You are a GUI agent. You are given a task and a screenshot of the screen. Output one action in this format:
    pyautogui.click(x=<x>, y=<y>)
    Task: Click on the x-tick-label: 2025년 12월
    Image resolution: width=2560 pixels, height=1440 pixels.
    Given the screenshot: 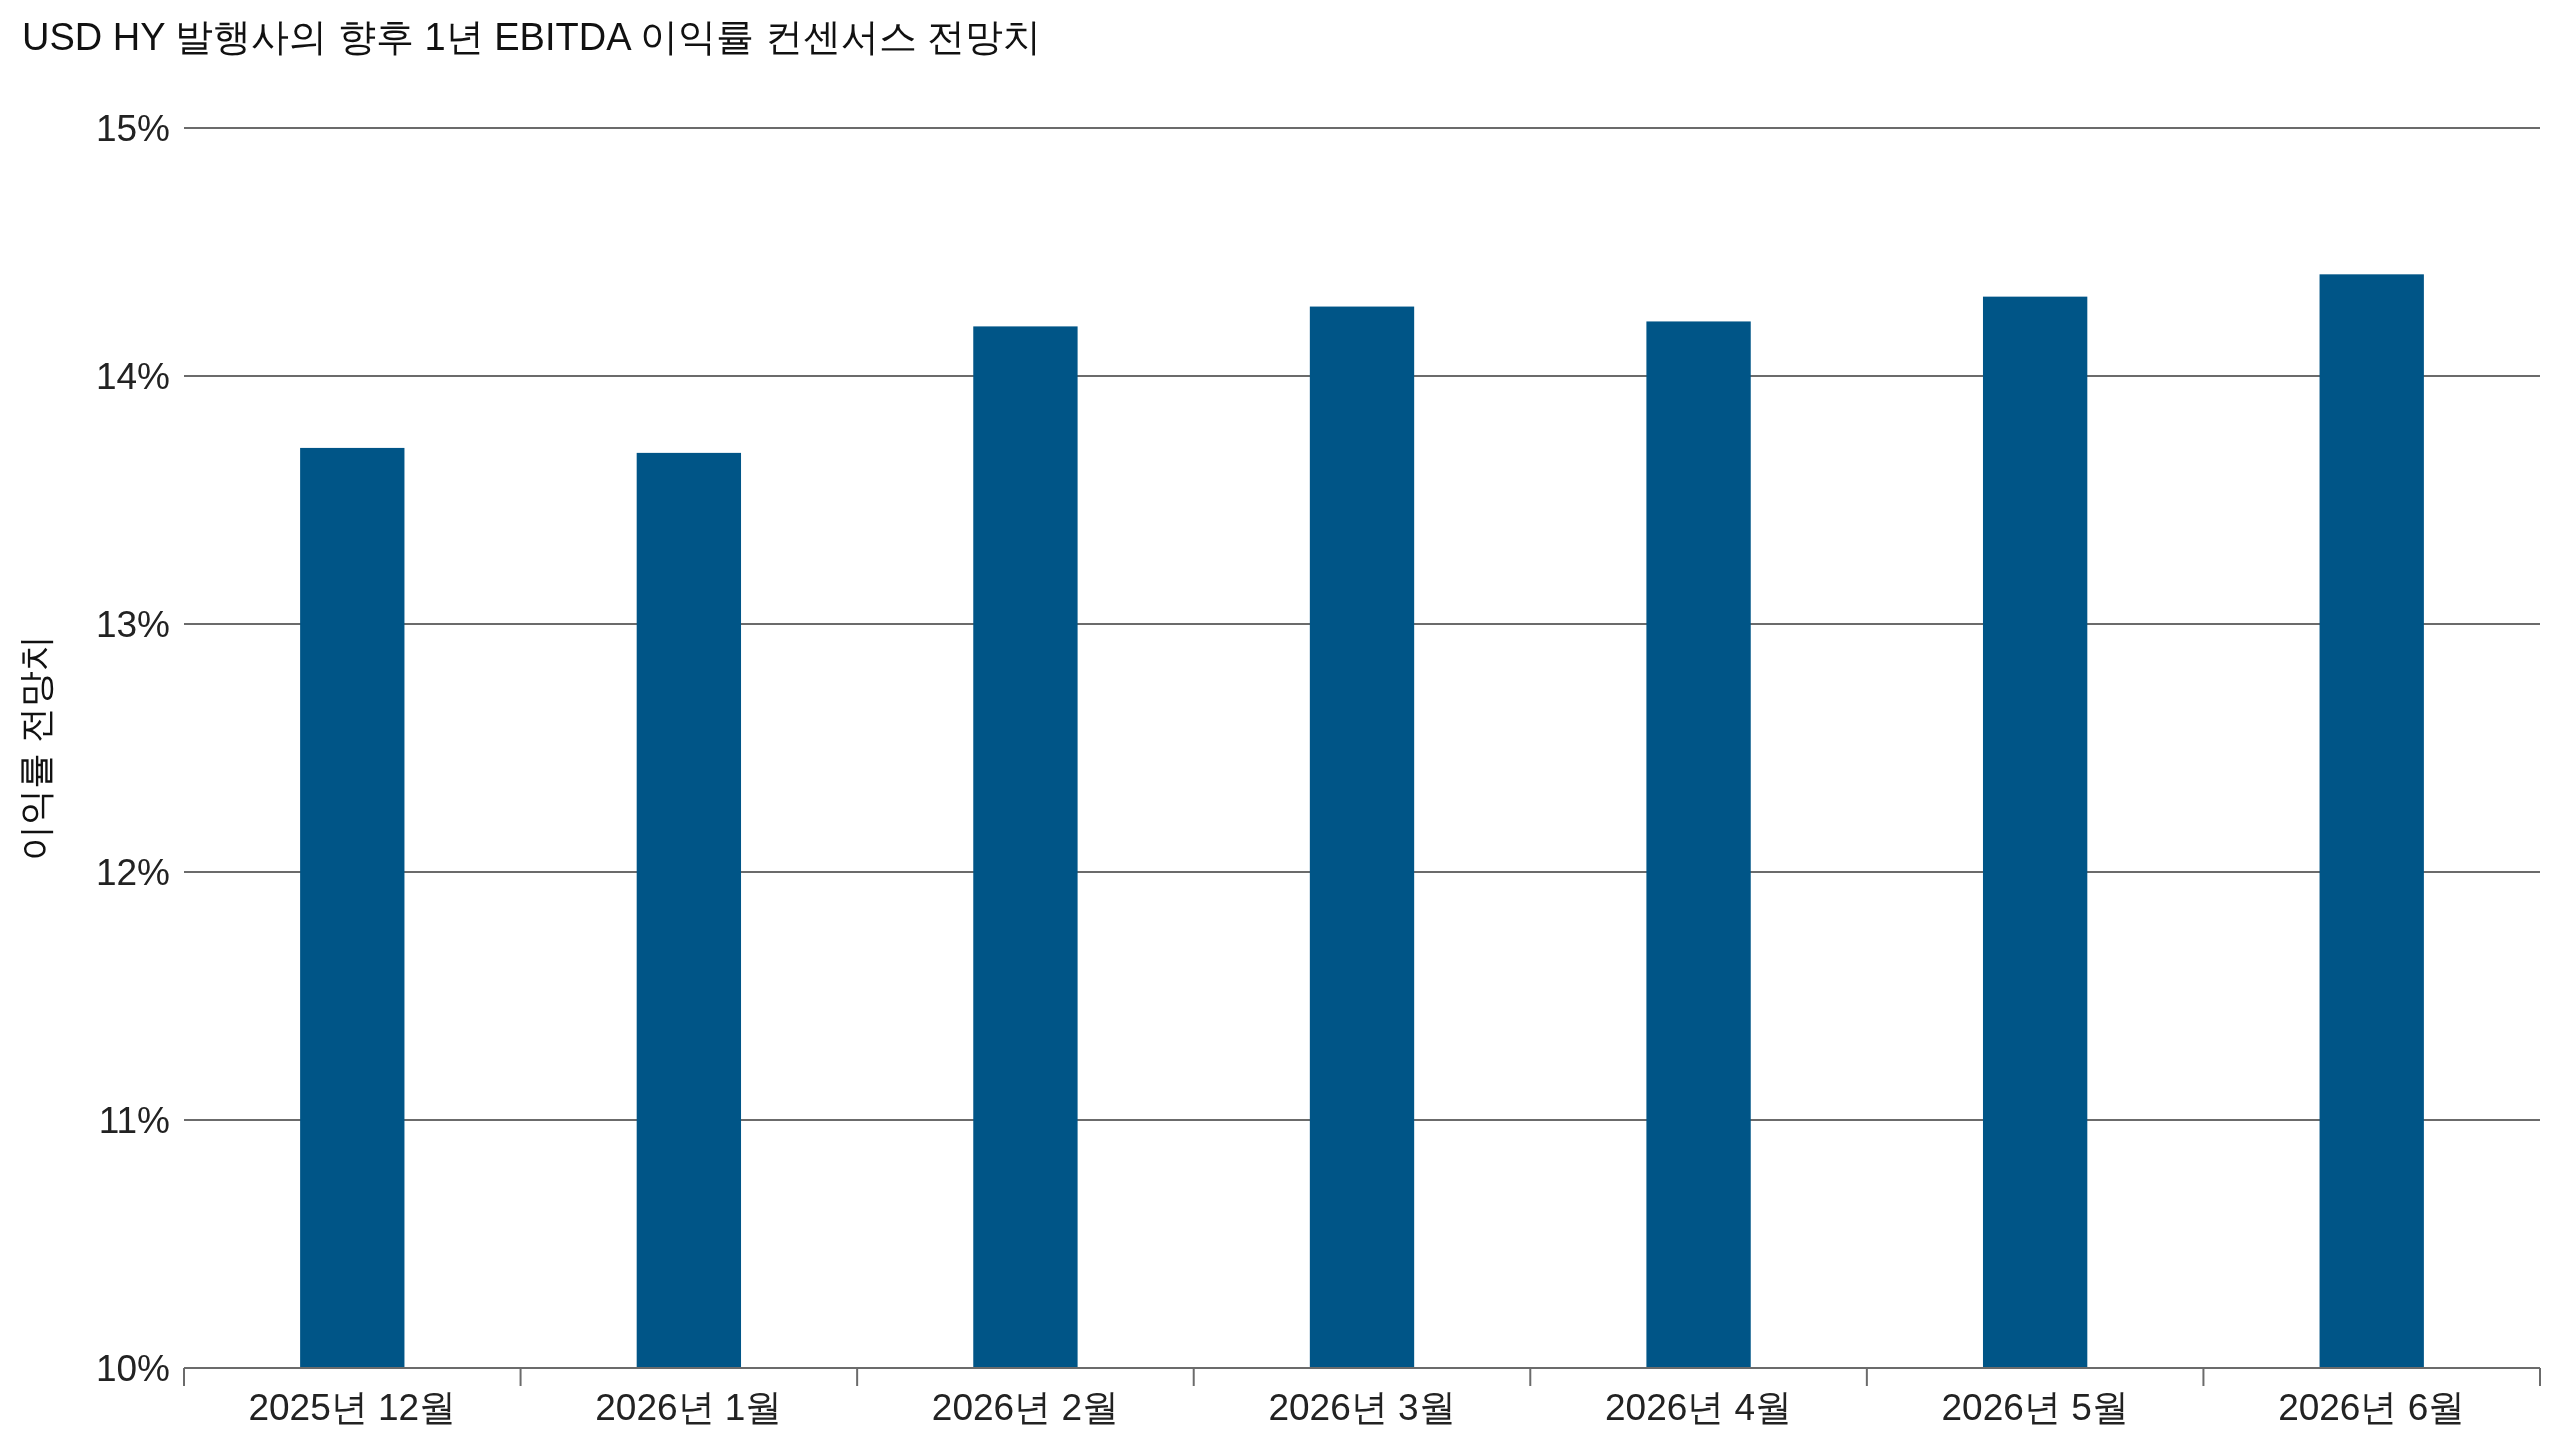 What is the action you would take?
    pyautogui.click(x=352, y=1407)
    